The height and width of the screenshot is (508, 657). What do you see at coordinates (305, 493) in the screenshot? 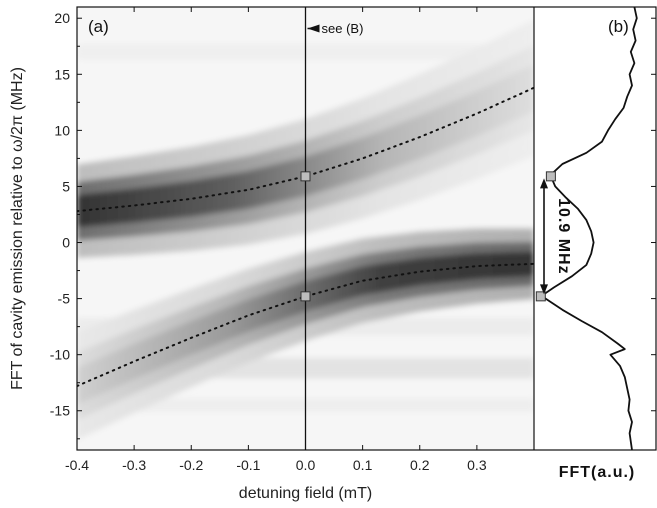
I see `x-axis-label: detuning field (mT)` at bounding box center [305, 493].